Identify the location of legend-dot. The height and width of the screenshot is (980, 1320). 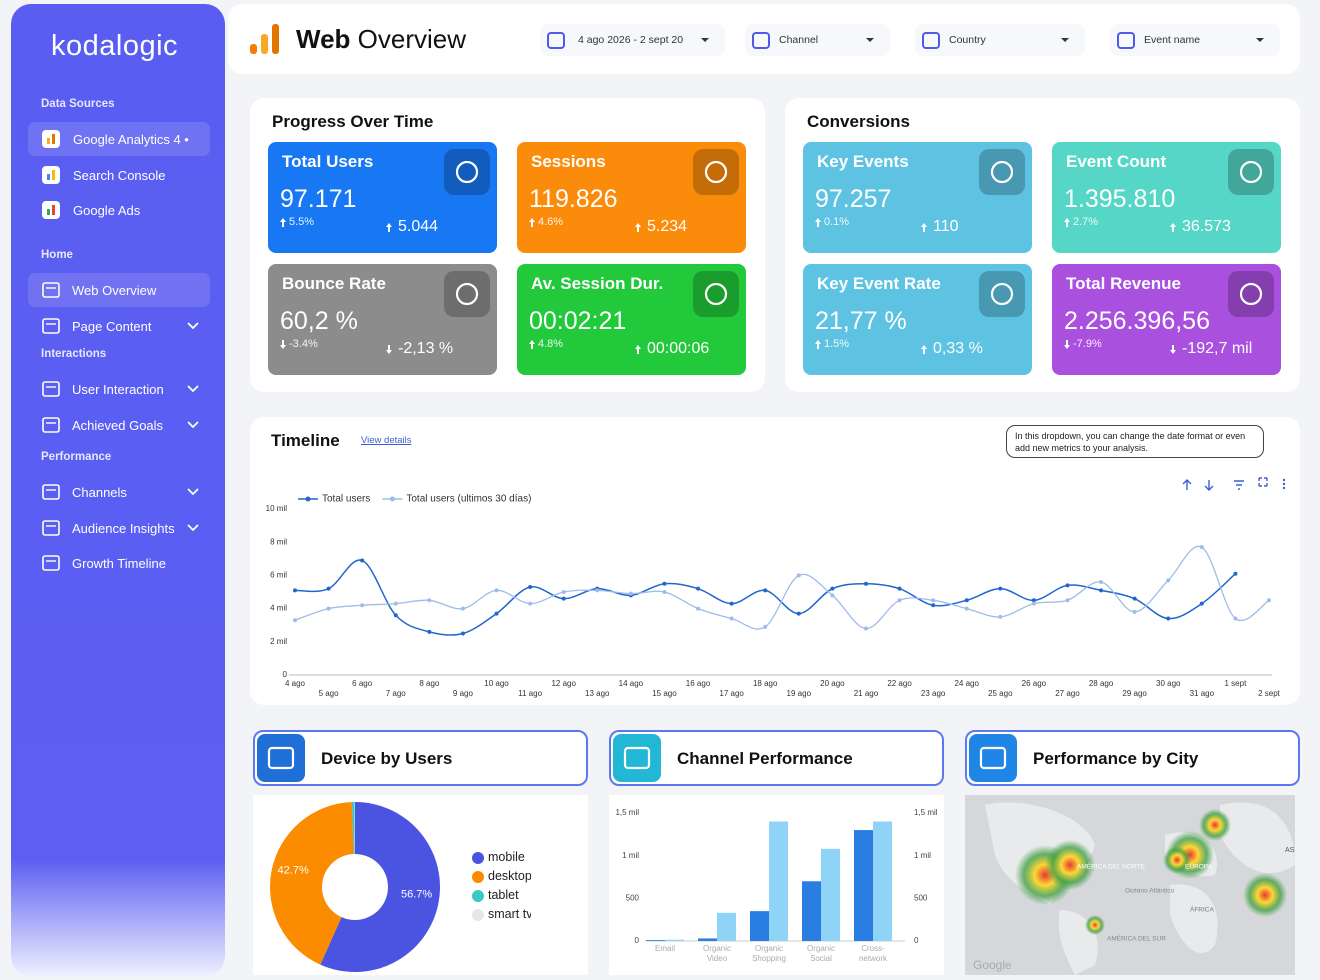
(308, 499).